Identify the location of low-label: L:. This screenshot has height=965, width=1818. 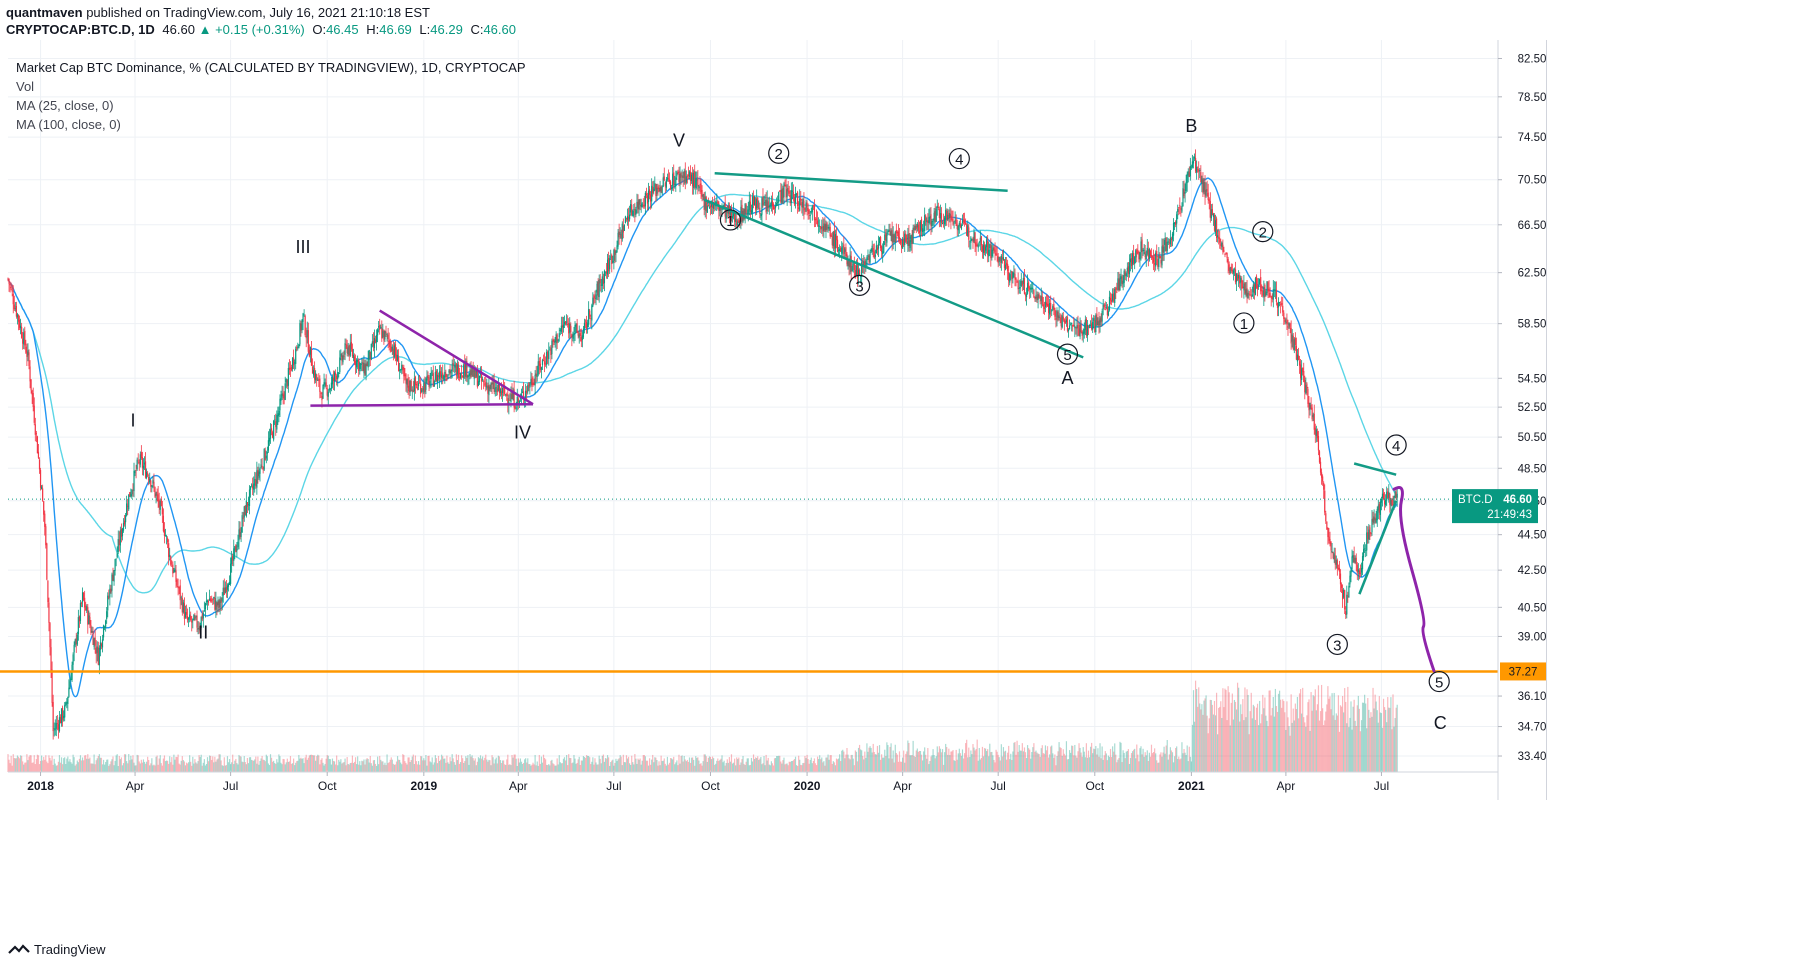
(425, 29).